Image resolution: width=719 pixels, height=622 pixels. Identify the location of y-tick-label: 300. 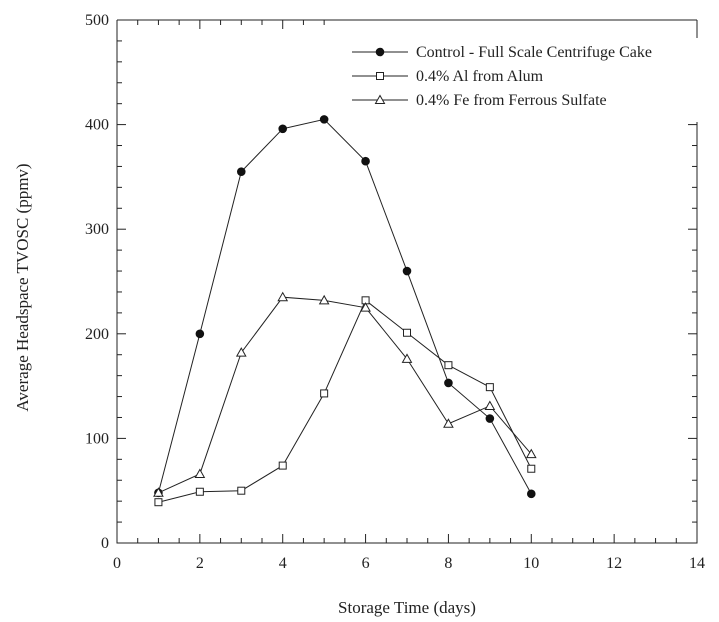
(97, 229).